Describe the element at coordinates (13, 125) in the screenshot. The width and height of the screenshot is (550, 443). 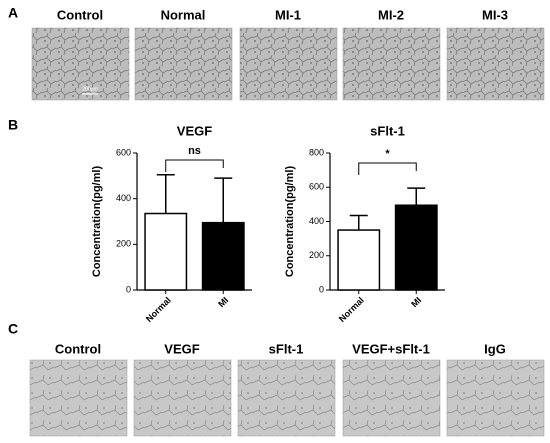
I see `panel-label: B` at that location.